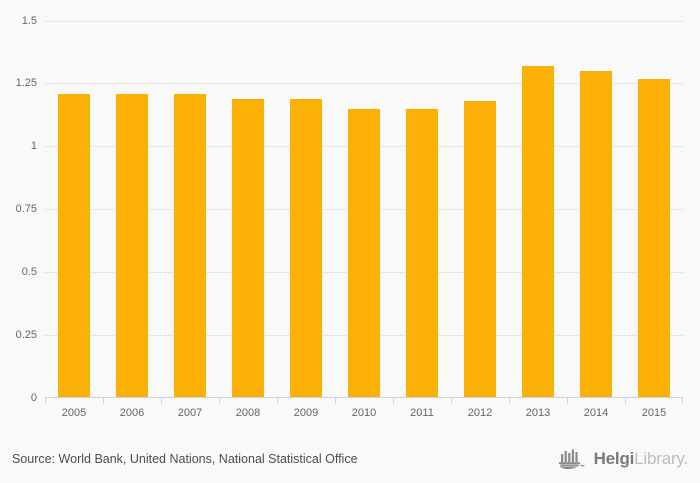 The width and height of the screenshot is (700, 483). I want to click on helgi-library-logo: HelgiLibrary., so click(623, 459).